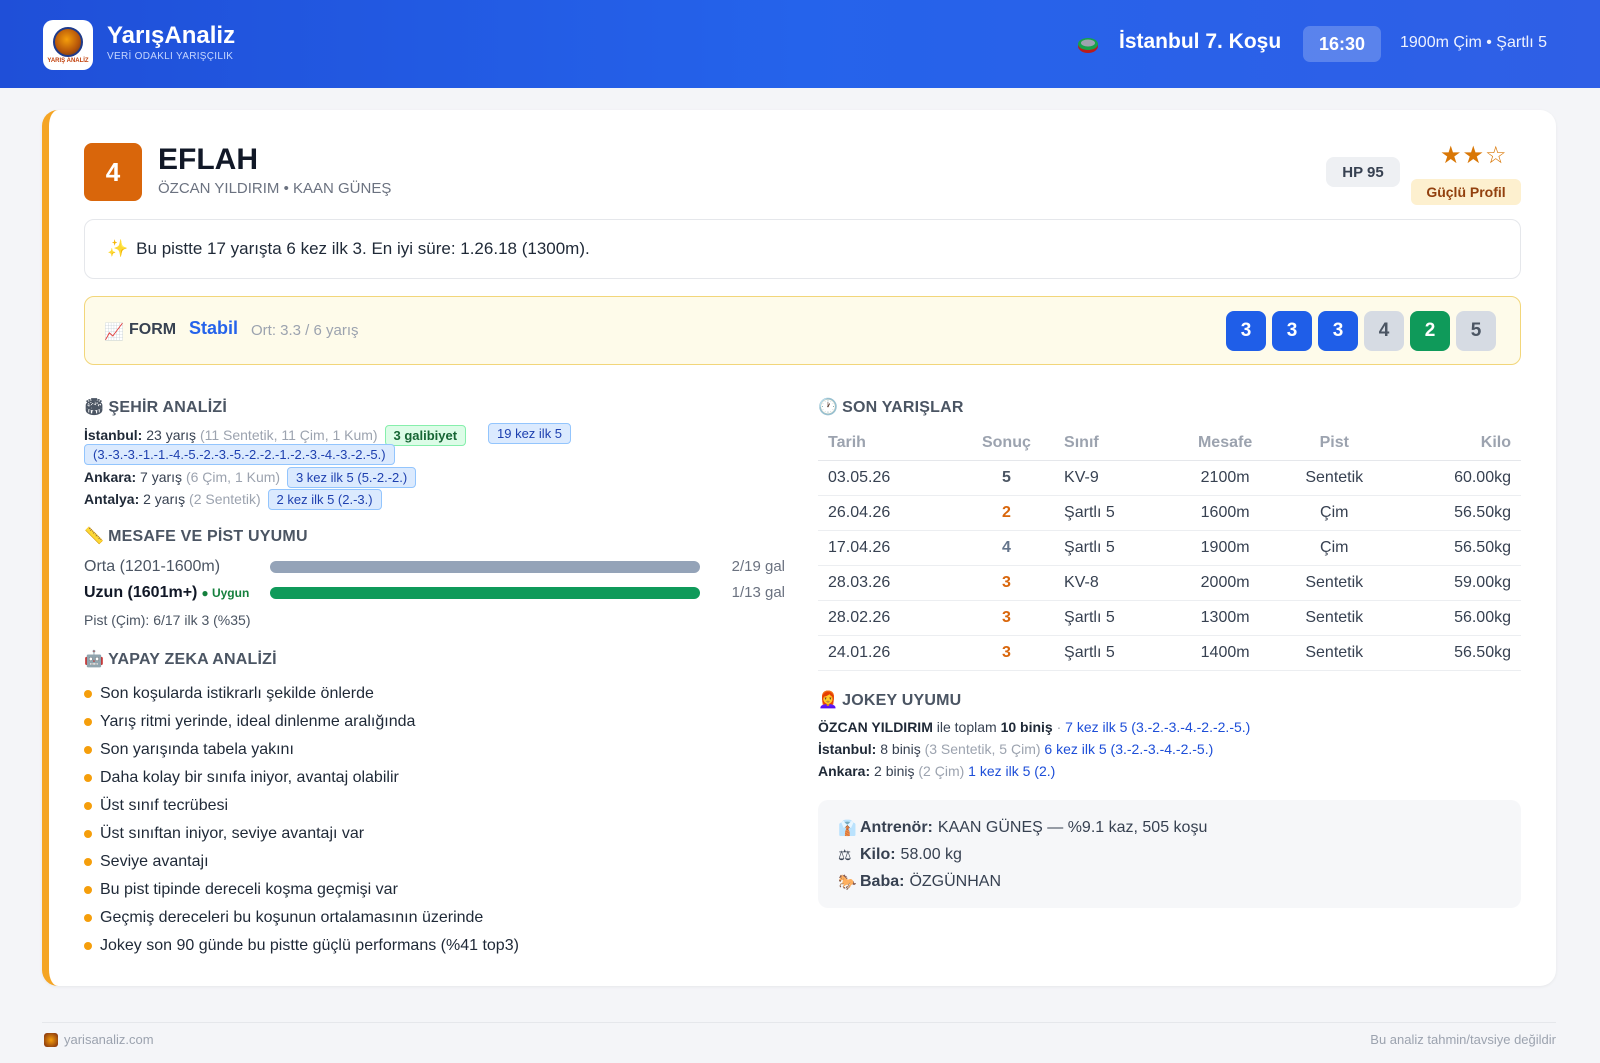 The width and height of the screenshot is (1600, 1063). Describe the element at coordinates (1169, 513) in the screenshot. I see `table-row: 26.04.26 2 Şartlı 5 1600m Çim 56.50kg` at that location.